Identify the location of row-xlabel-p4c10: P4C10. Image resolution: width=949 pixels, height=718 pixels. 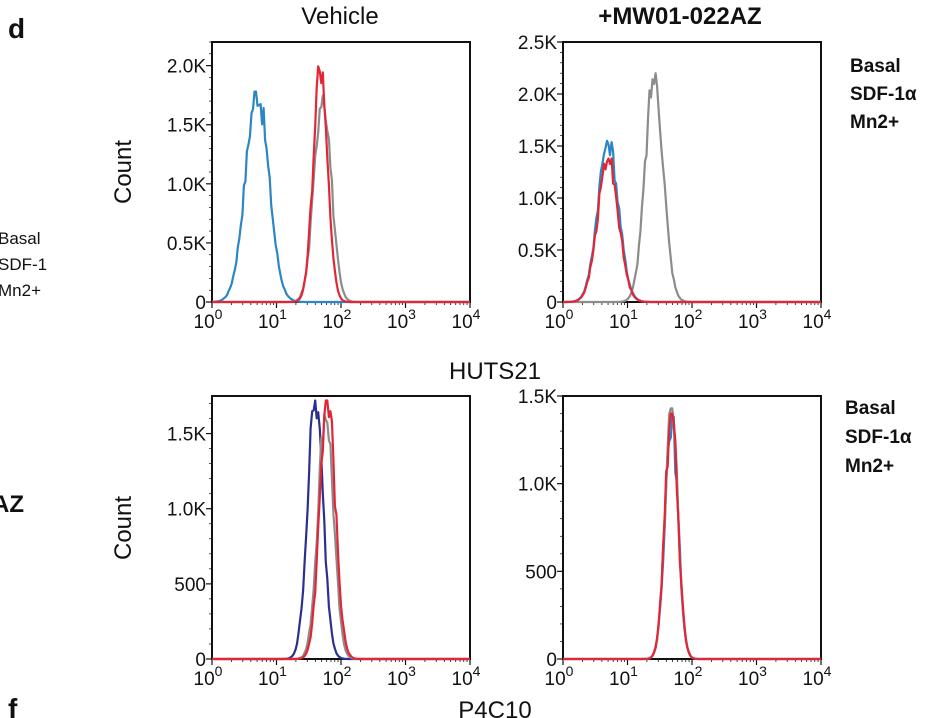
(494, 707).